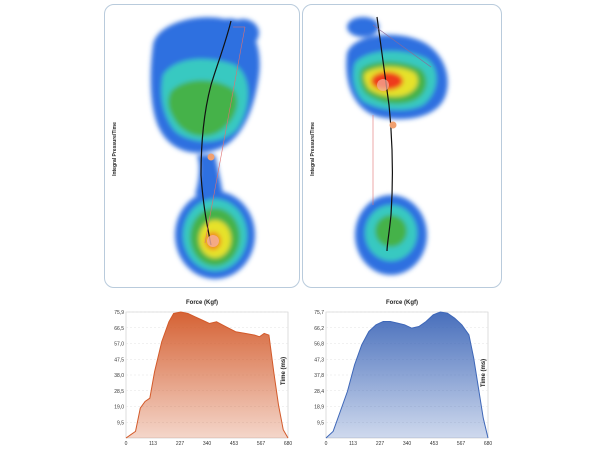  I want to click on y-tick-label: 37,8, so click(319, 376).